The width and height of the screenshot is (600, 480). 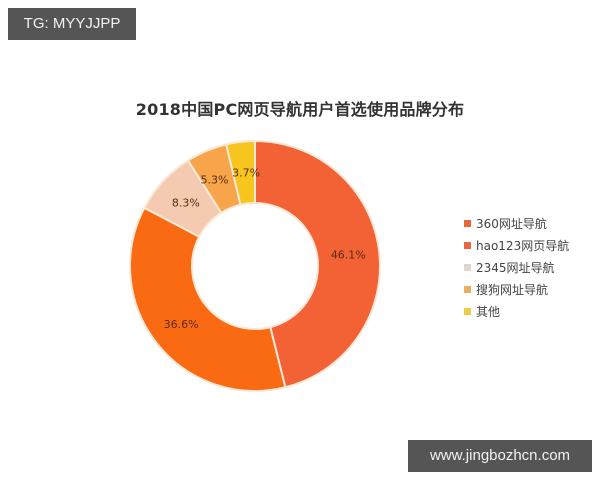 I want to click on slice-label: 46.1%, so click(x=348, y=255).